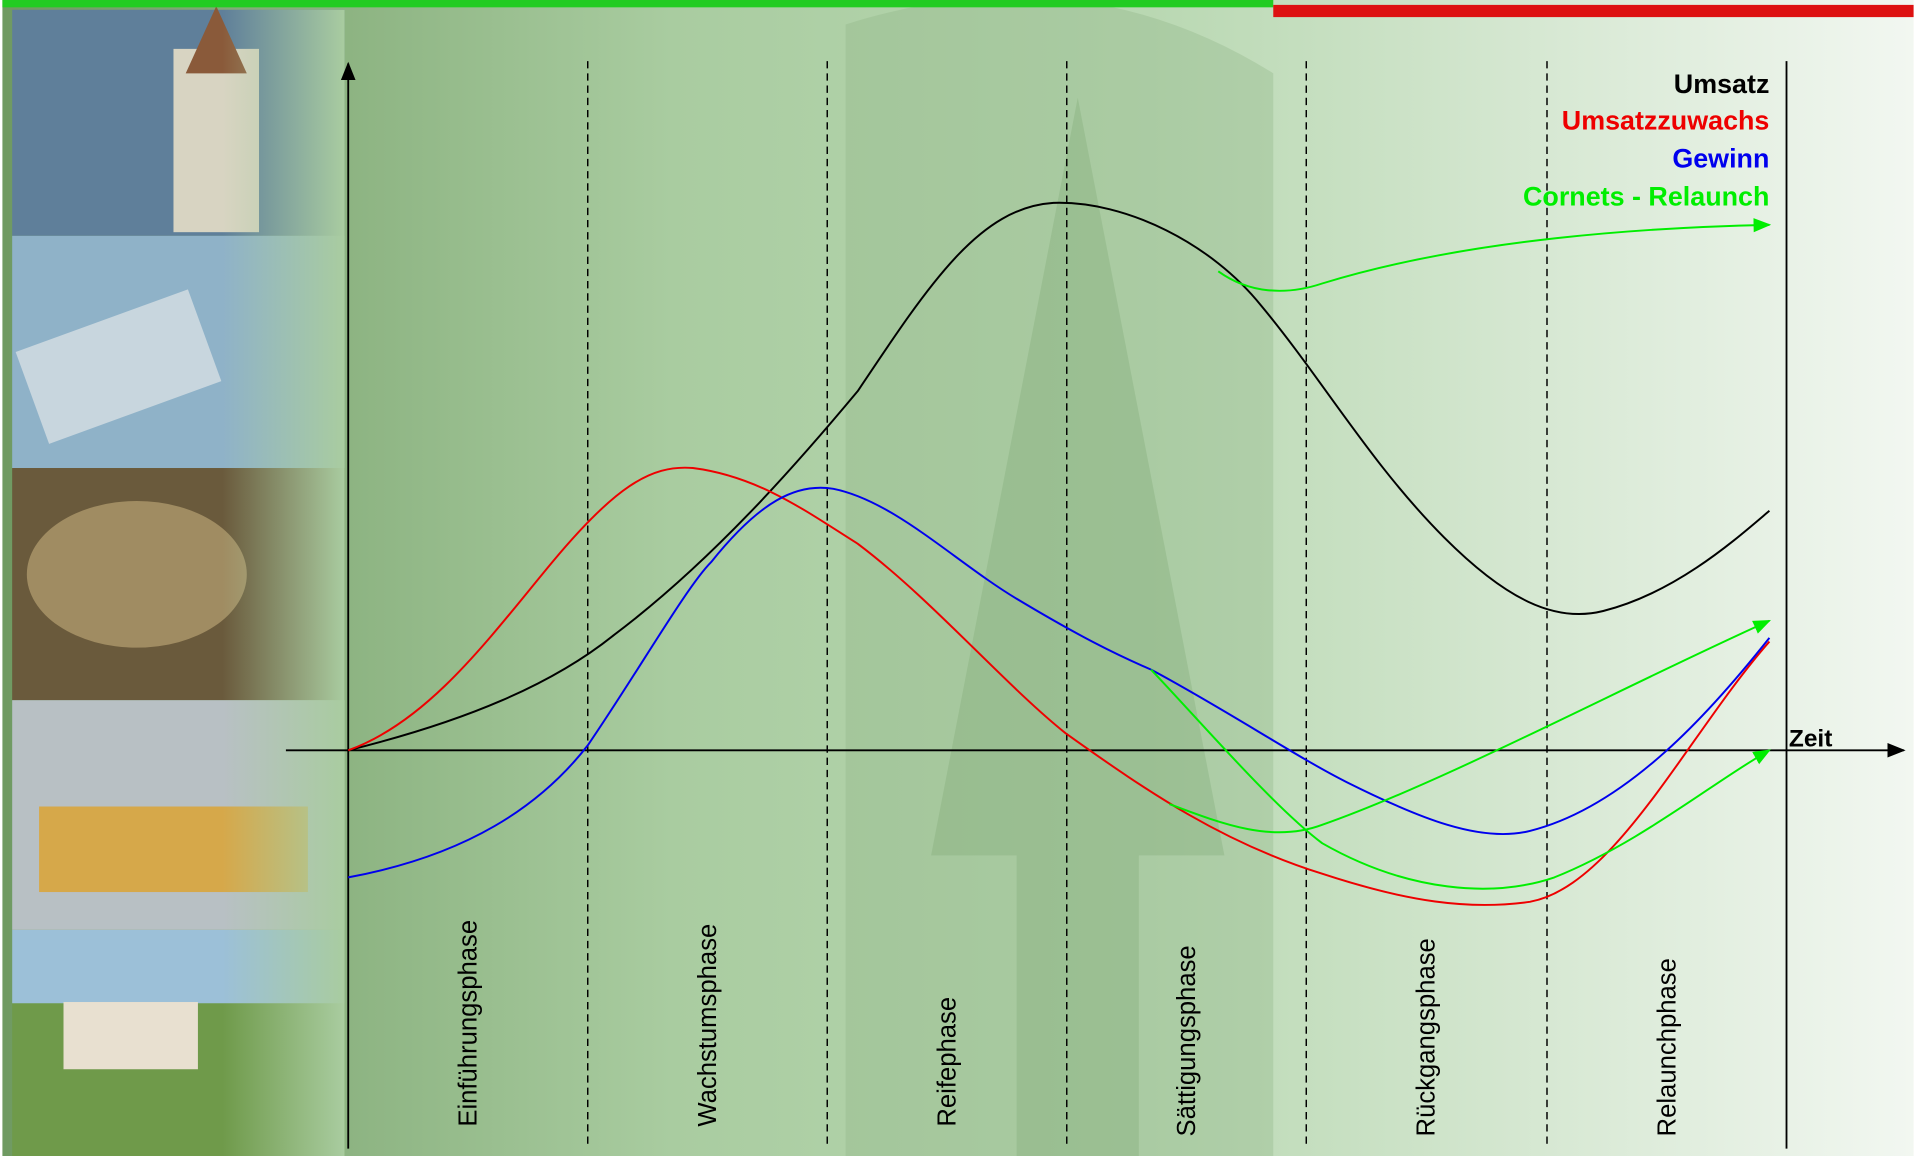 Image resolution: width=1916 pixels, height=1156 pixels. Describe the element at coordinates (1720, 158) in the screenshot. I see `legend-gewinn: Gewinn` at that location.